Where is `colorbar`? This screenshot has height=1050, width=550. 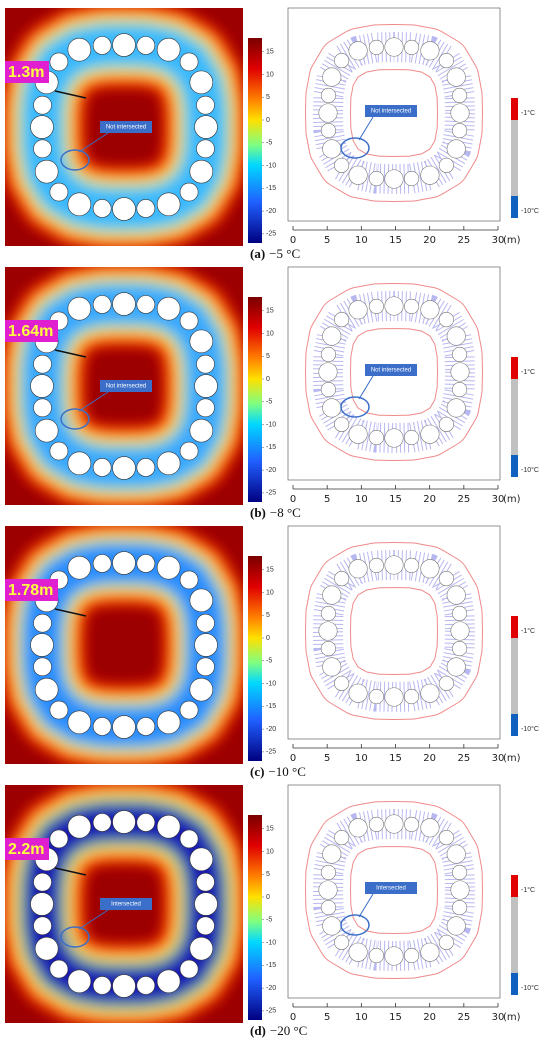
colorbar is located at coordinates (255, 658).